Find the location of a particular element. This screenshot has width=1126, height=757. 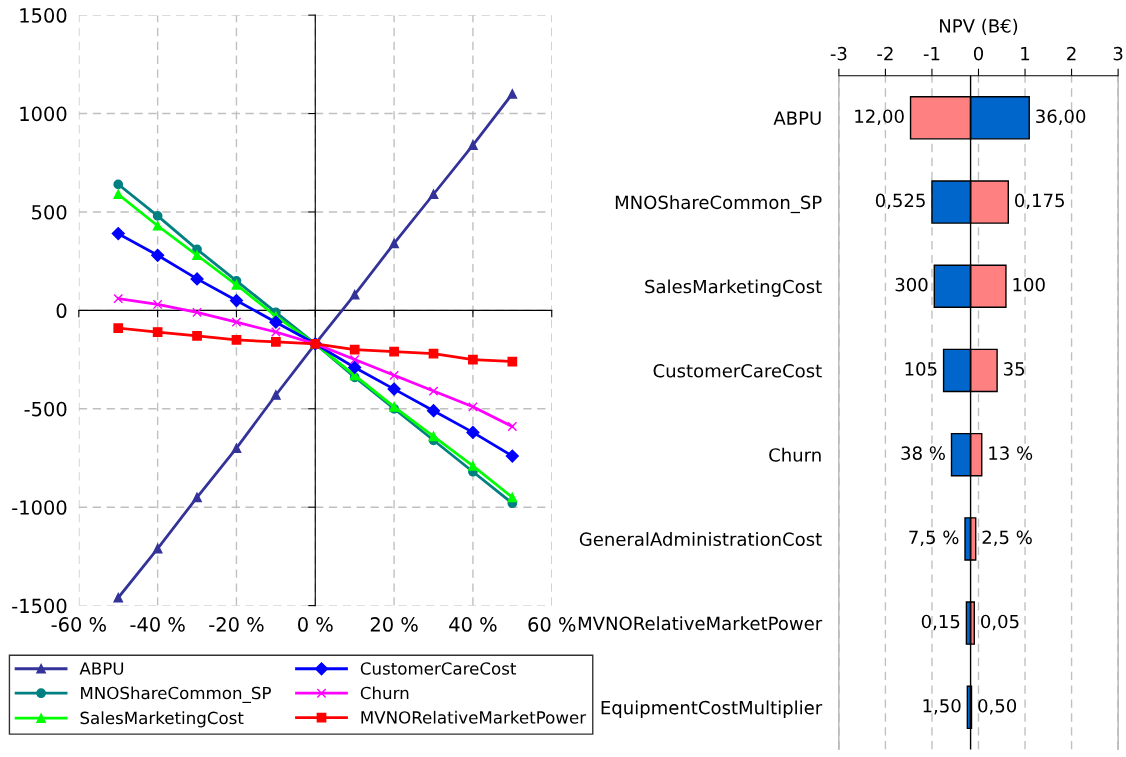

annotation: 13 % is located at coordinates (1011, 453).